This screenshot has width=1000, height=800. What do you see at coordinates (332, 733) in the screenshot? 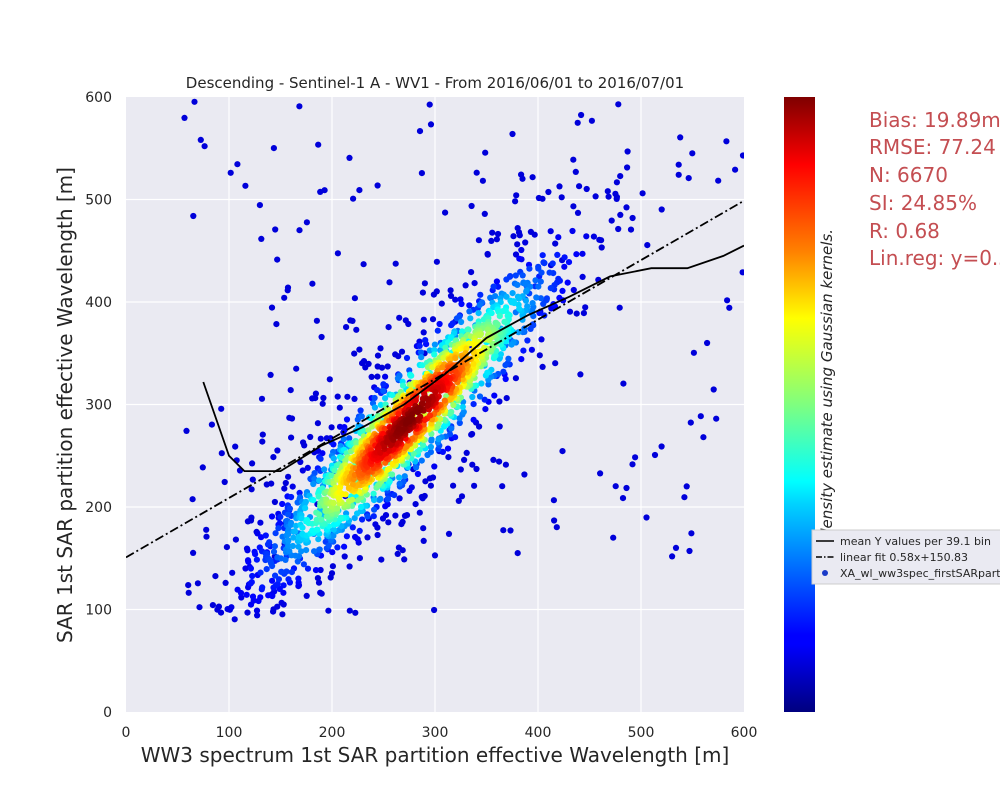
I see `x-tick-label: 200` at bounding box center [332, 733].